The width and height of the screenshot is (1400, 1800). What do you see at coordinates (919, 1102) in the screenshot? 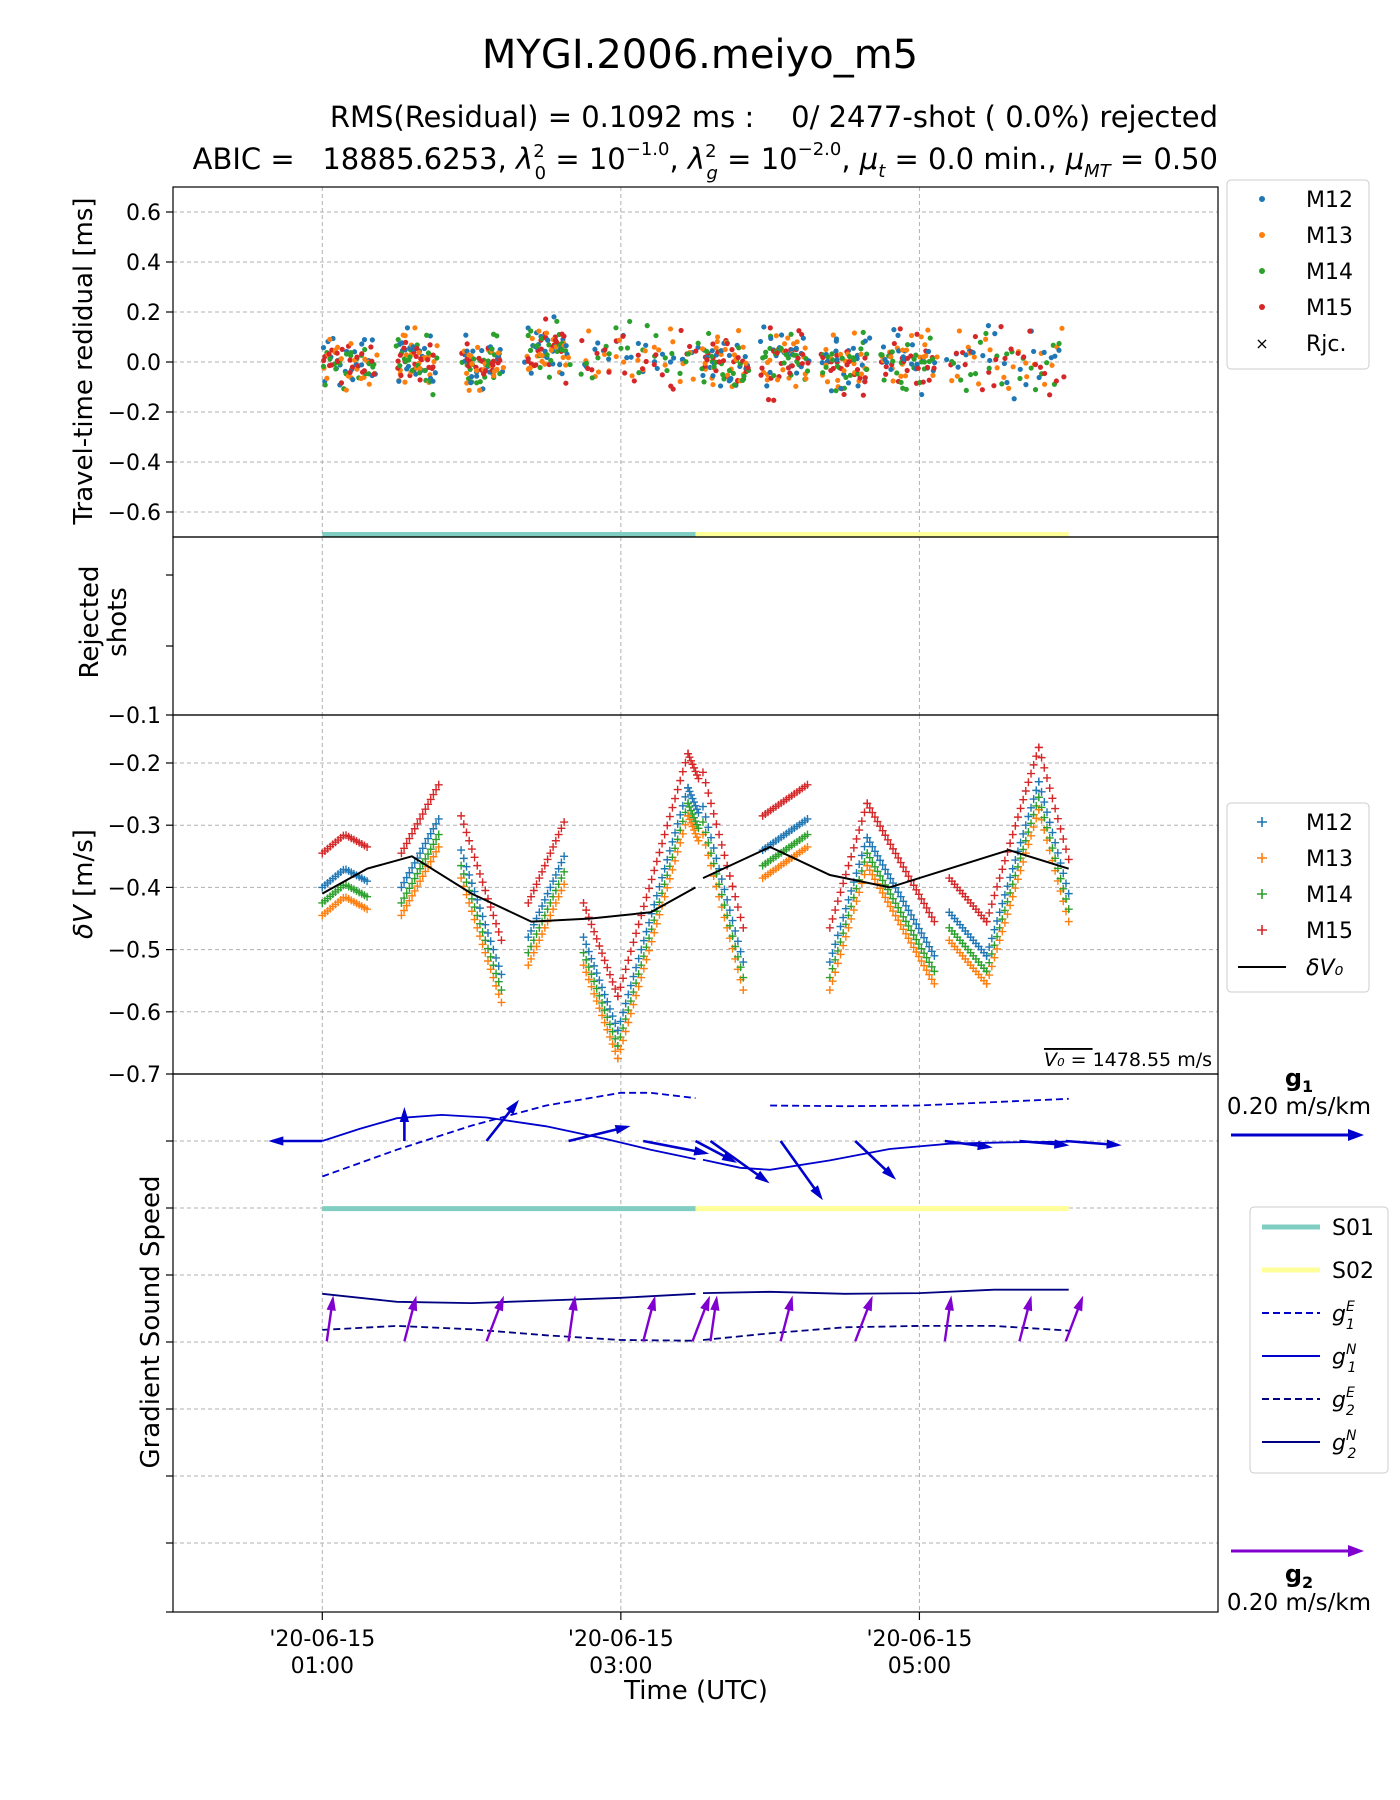
I see `gradient-line-g1e-s02` at bounding box center [919, 1102].